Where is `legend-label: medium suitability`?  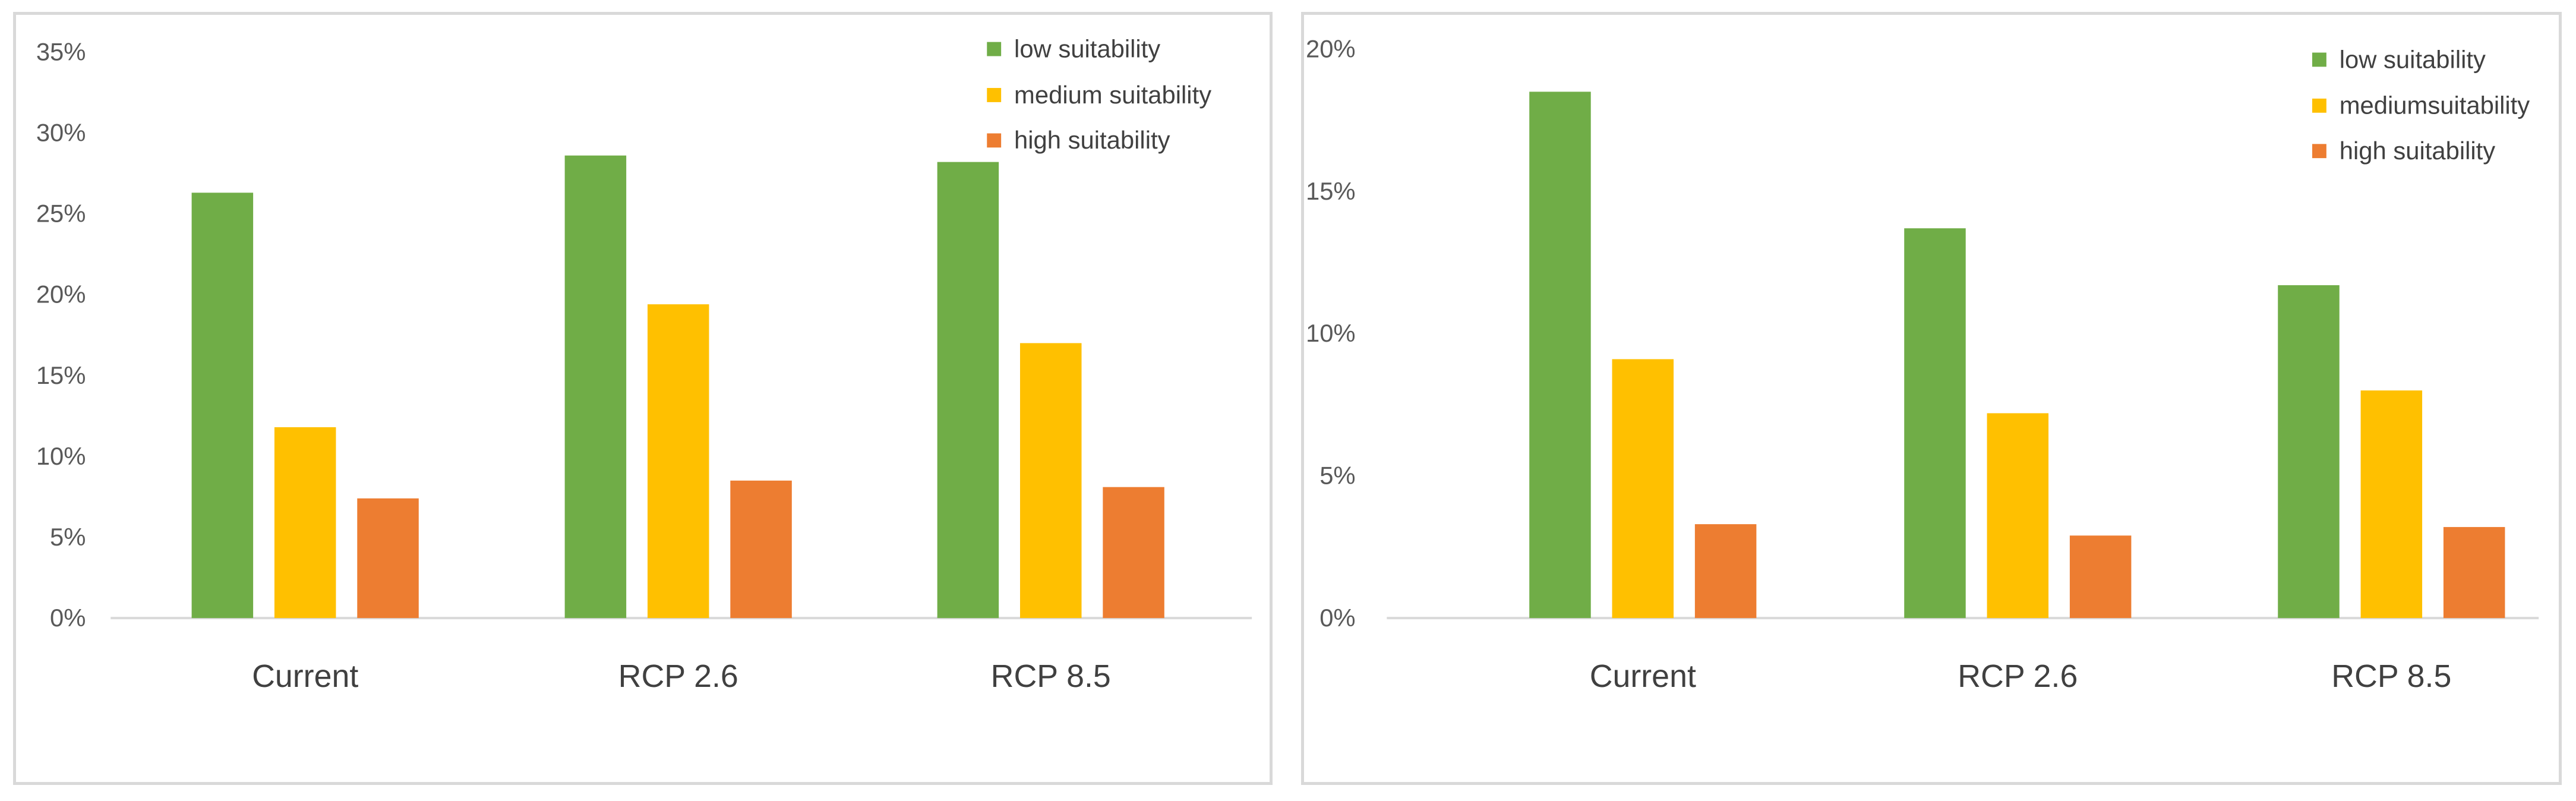
legend-label: medium suitability is located at coordinates (1112, 95).